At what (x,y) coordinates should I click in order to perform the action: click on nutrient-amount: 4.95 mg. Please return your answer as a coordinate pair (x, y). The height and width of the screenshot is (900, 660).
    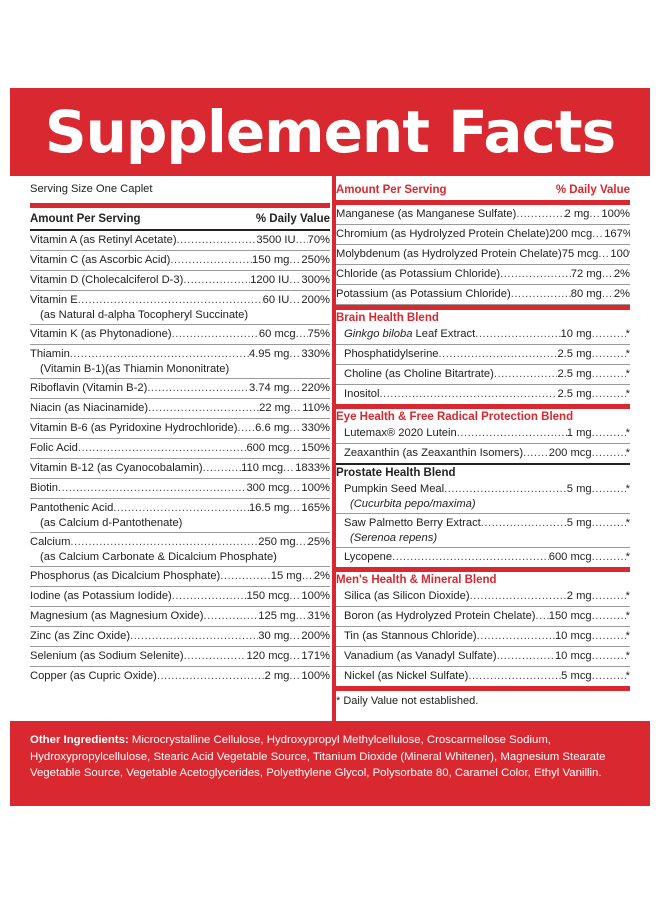
    Looking at the image, I should click on (269, 354).